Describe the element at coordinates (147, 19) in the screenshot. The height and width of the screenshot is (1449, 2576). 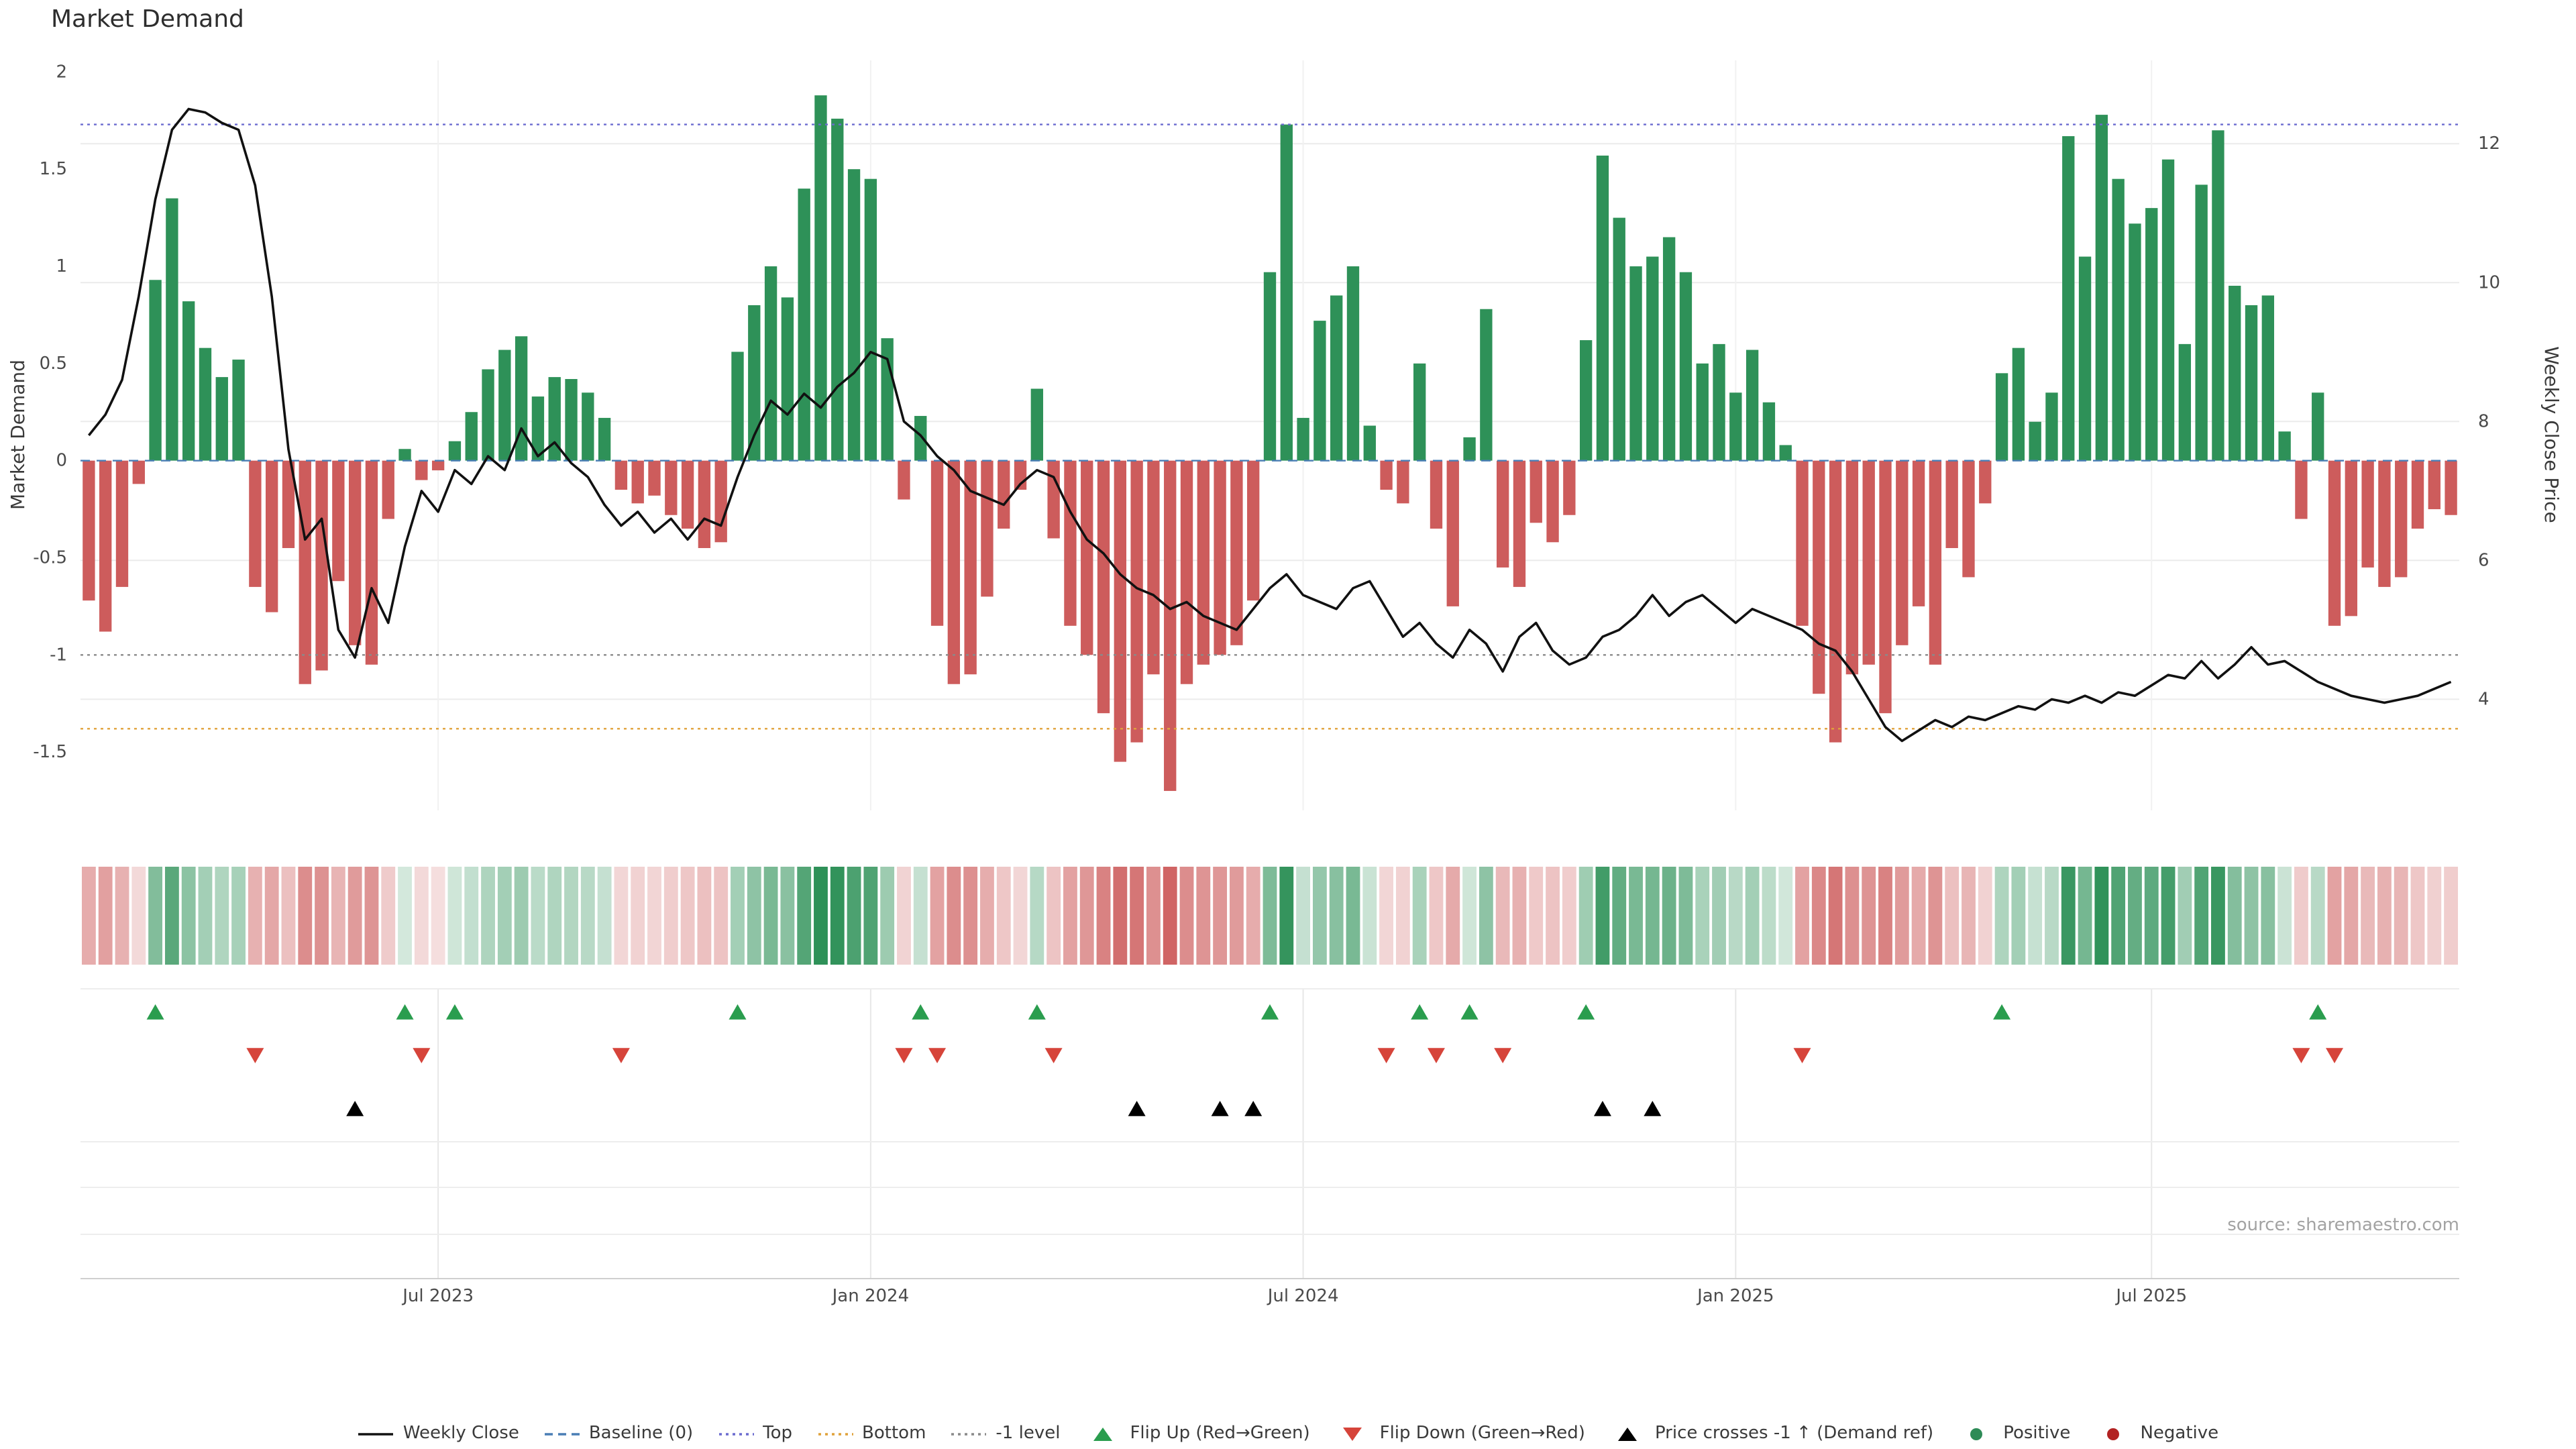
I see `page-title: Market Demand` at that location.